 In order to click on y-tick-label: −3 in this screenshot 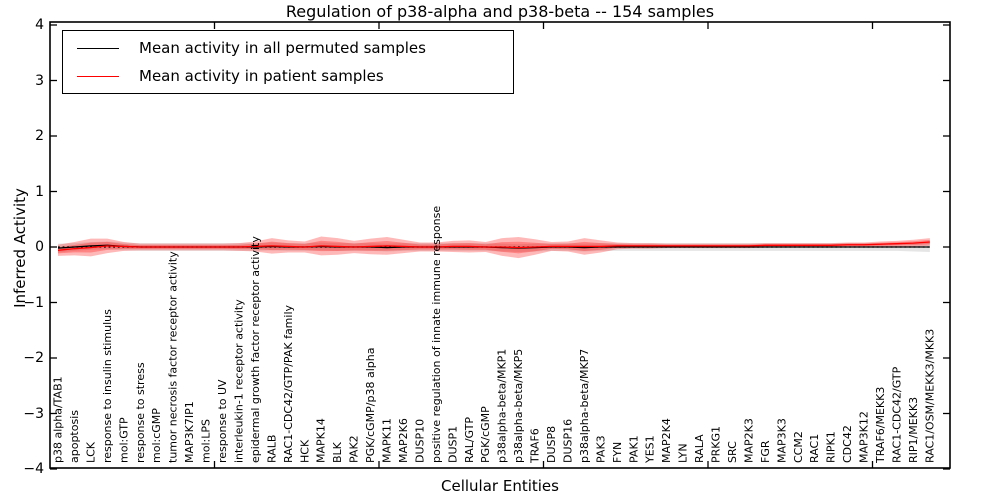, I will do `click(33, 413)`.